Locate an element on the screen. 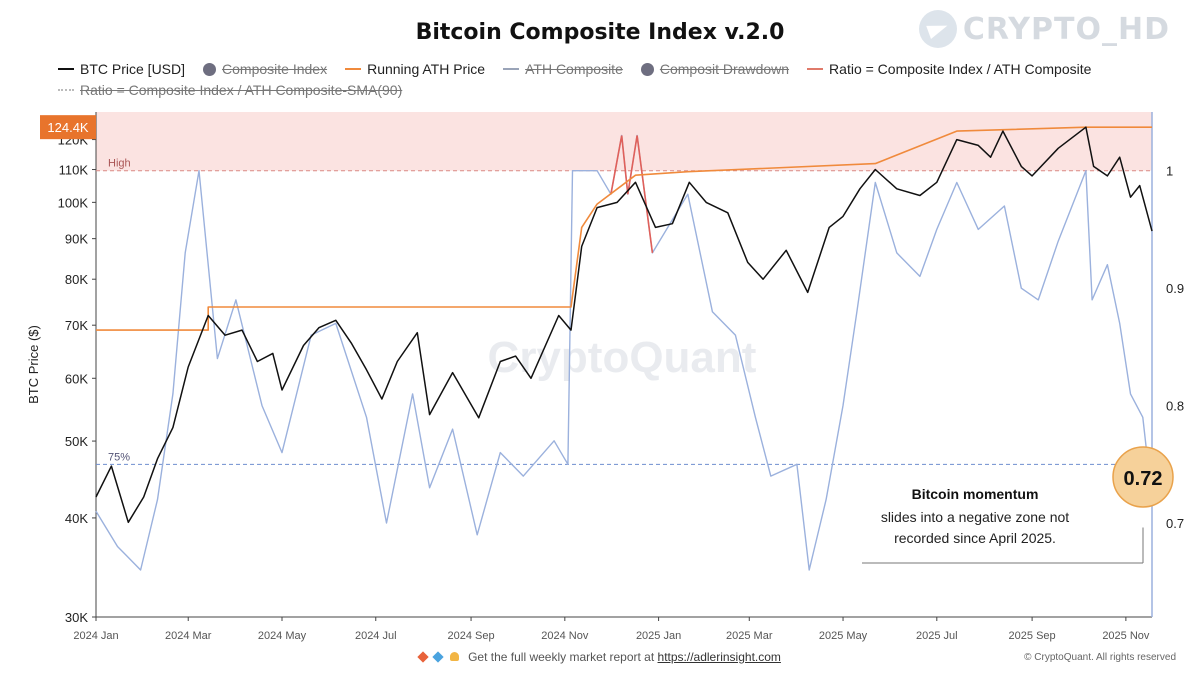  price-badge-label: 124.4K is located at coordinates (68, 127).